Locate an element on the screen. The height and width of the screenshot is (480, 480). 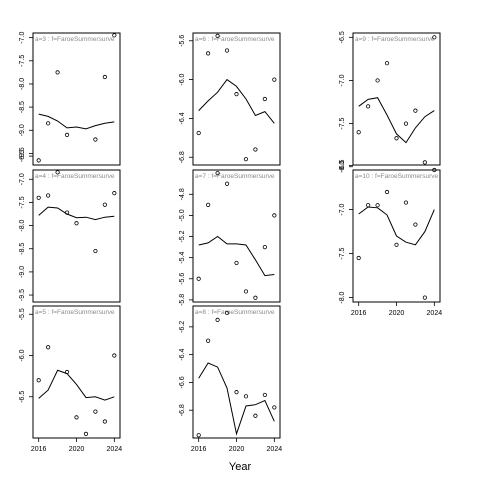
y-tick-label: -9.0 is located at coordinates (22, 272).